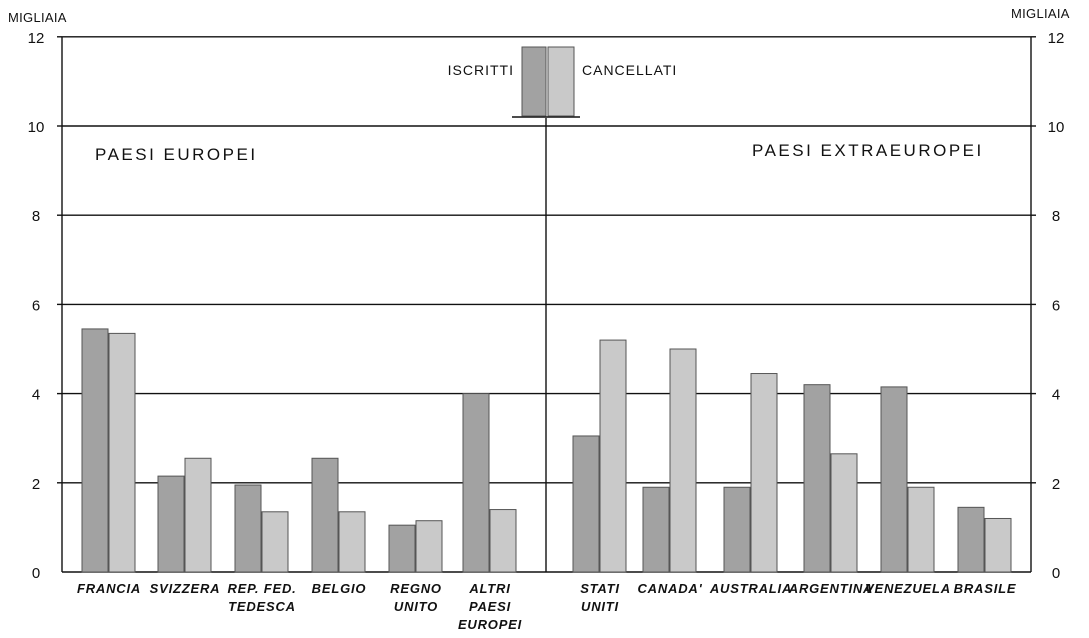 Image resolution: width=1089 pixels, height=638 pixels. Describe the element at coordinates (1056, 573) in the screenshot. I see `y-tick-right-0: 0` at that location.